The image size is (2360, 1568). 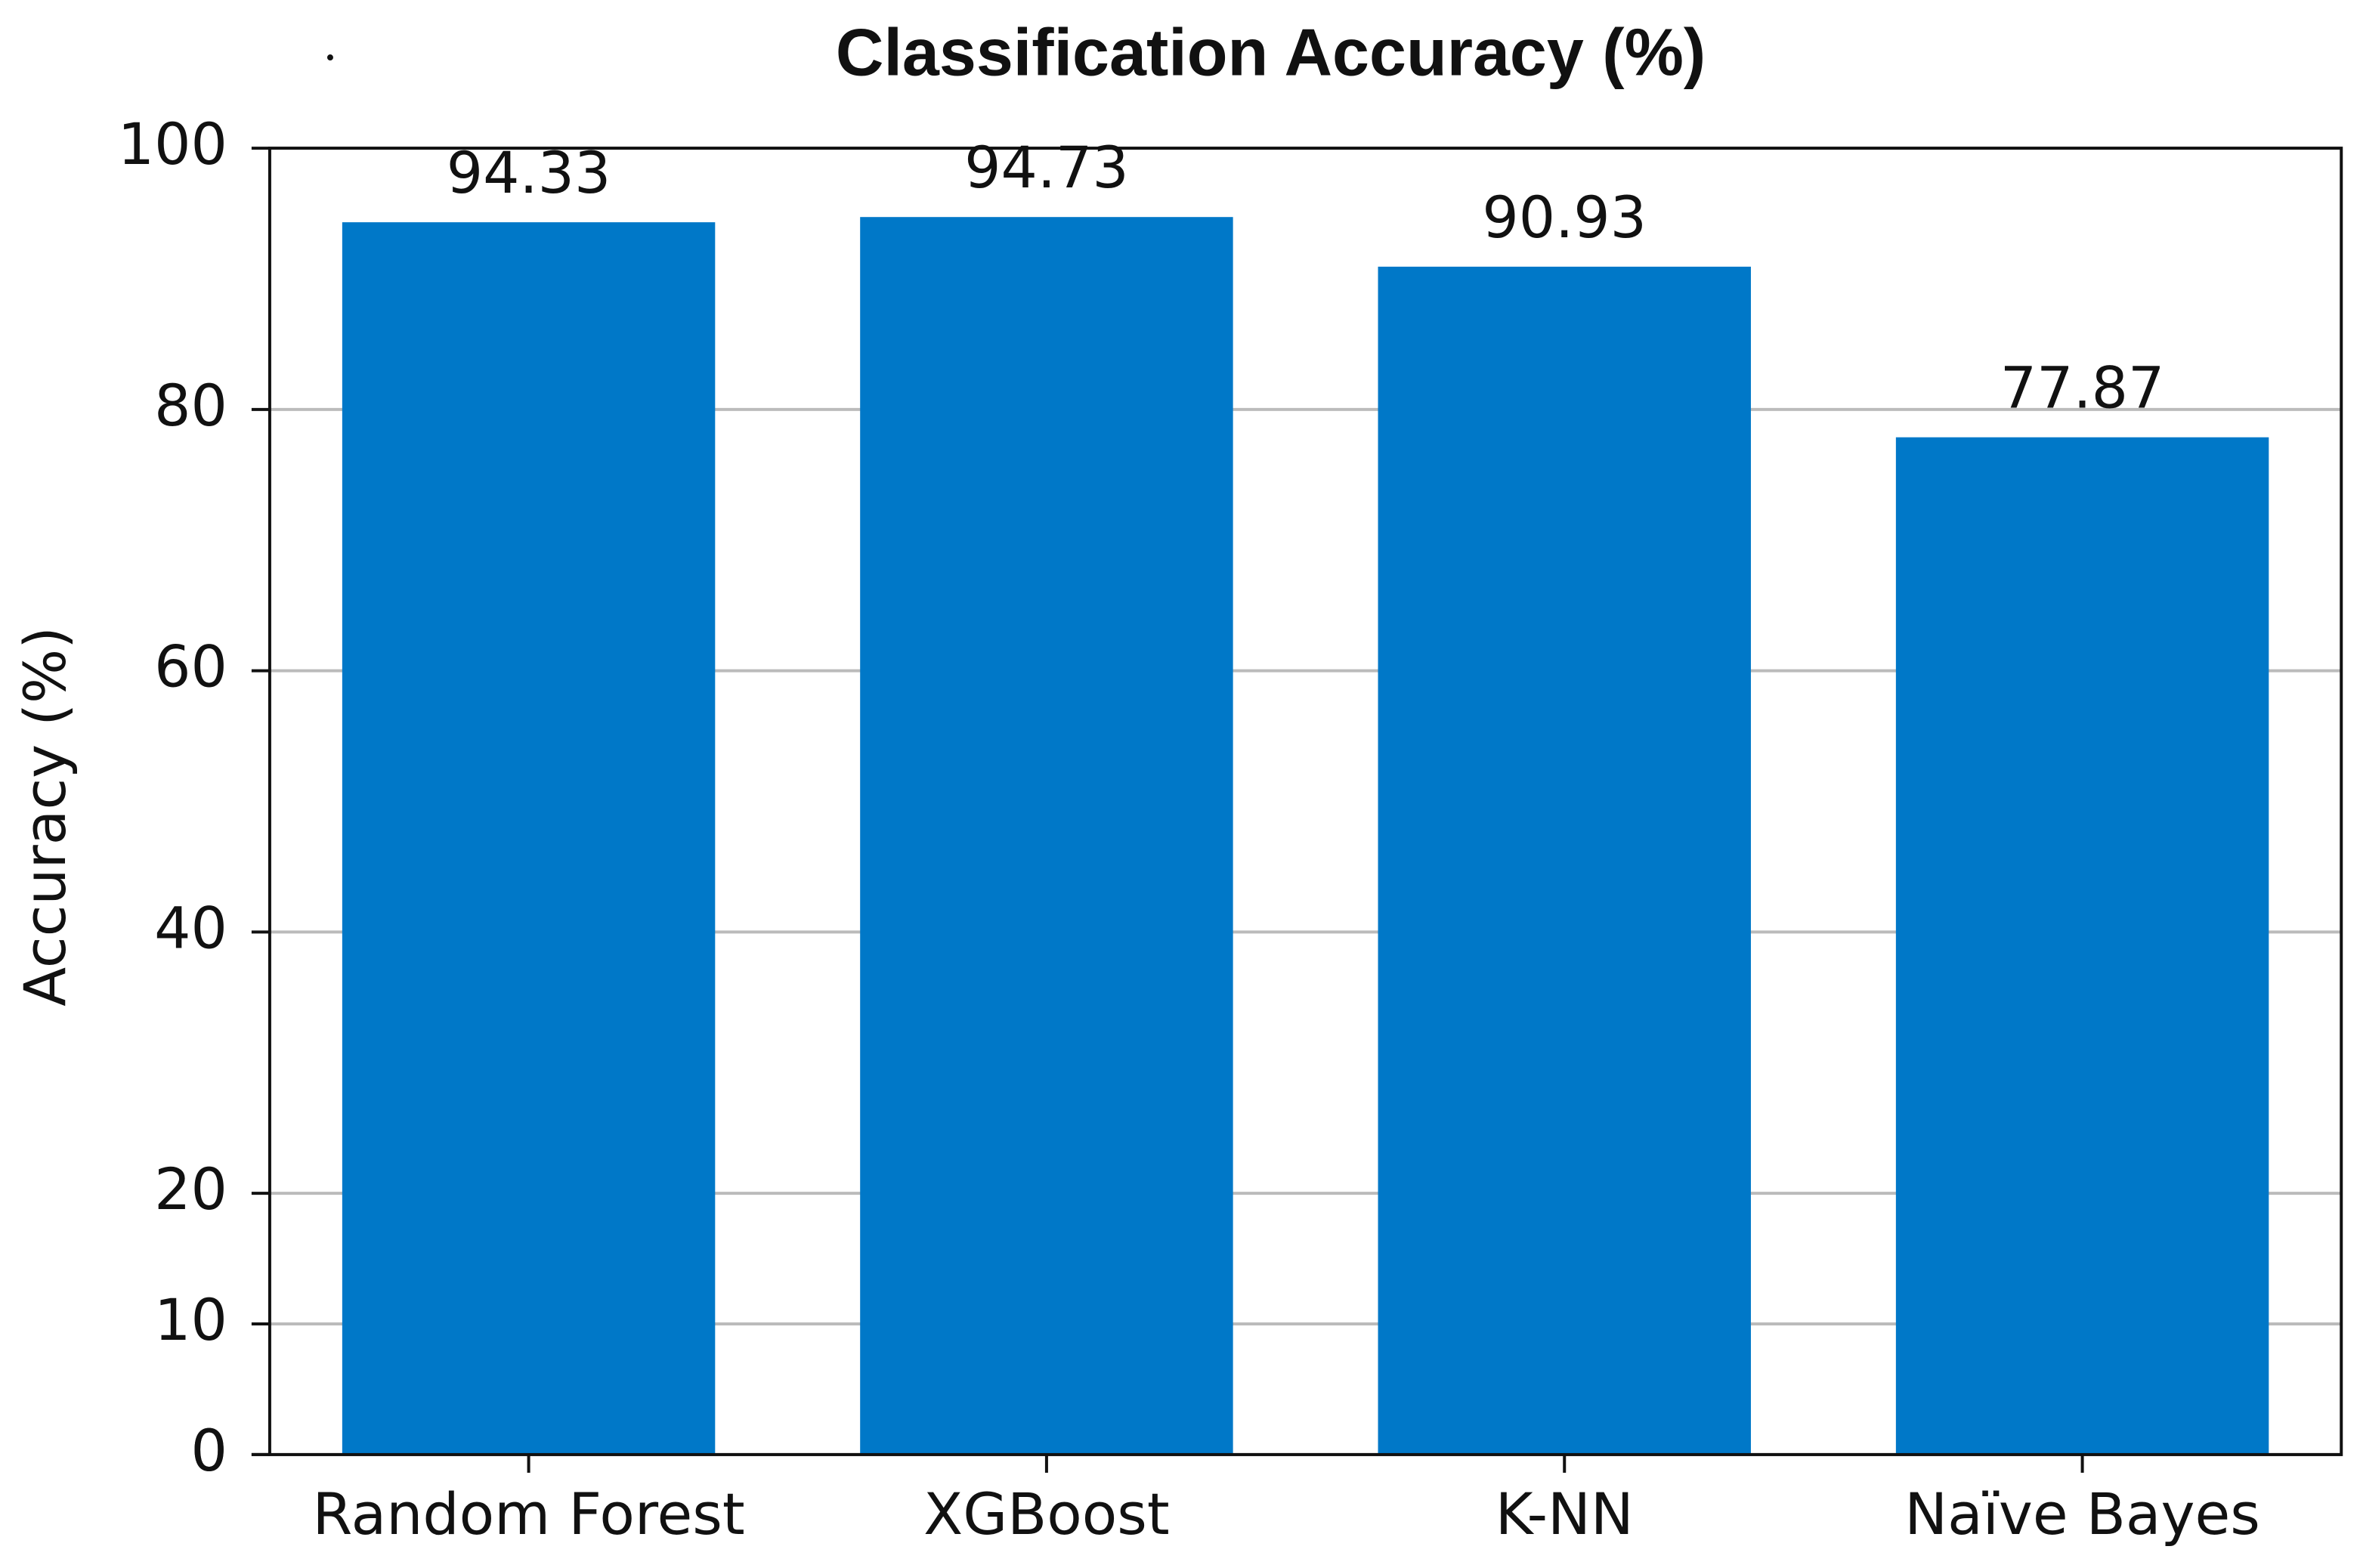 What do you see at coordinates (528, 1514) in the screenshot?
I see `x-tick-label: Random Forest` at bounding box center [528, 1514].